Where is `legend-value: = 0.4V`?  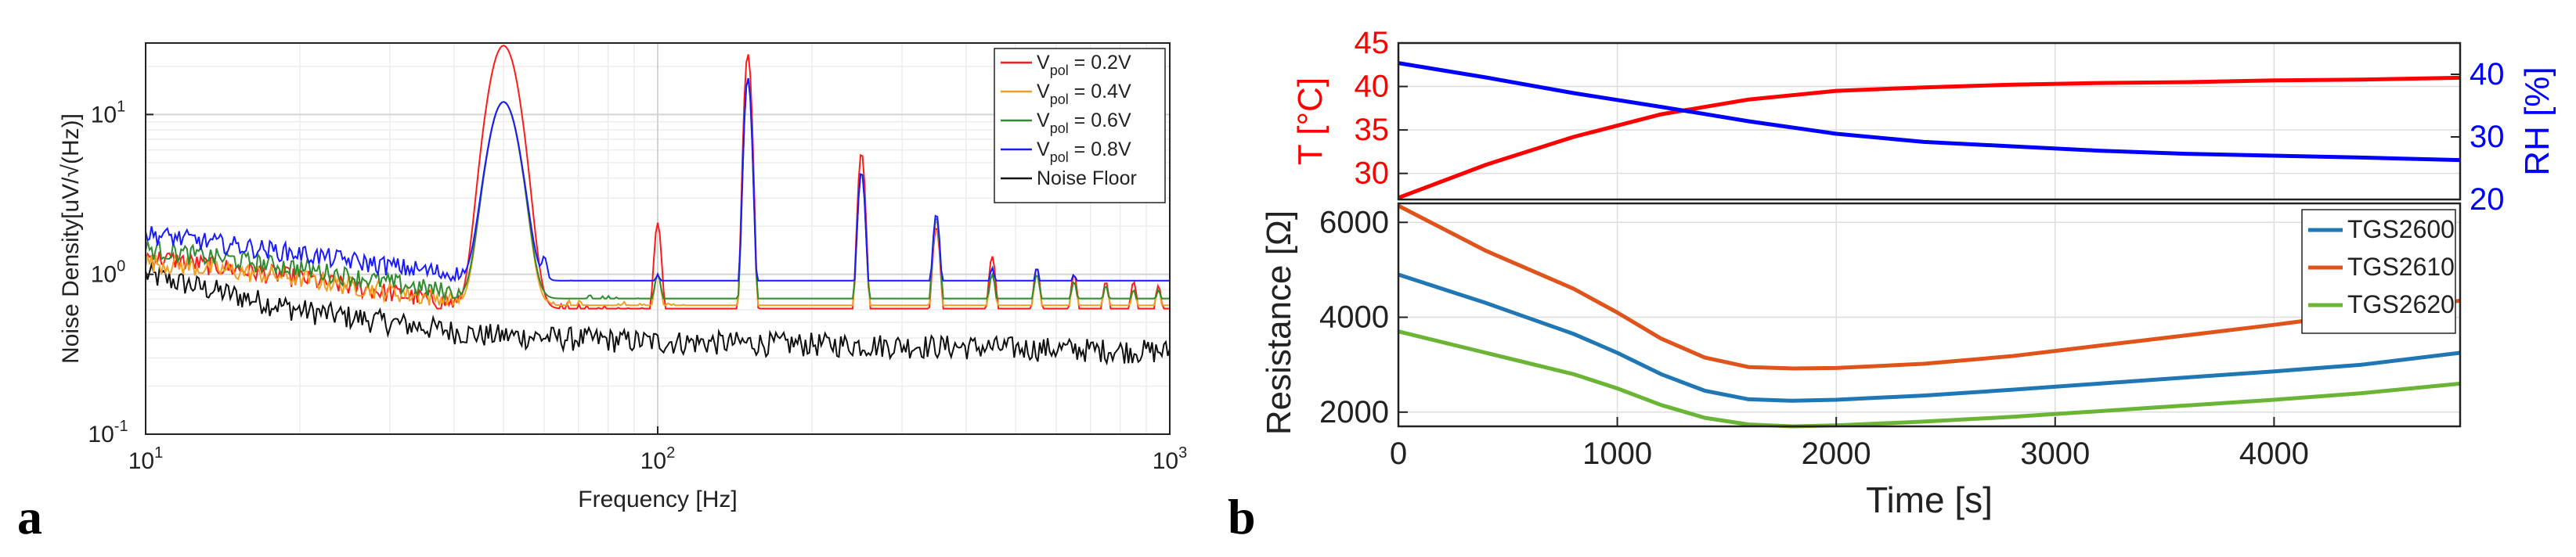 legend-value: = 0.4V is located at coordinates (1100, 92).